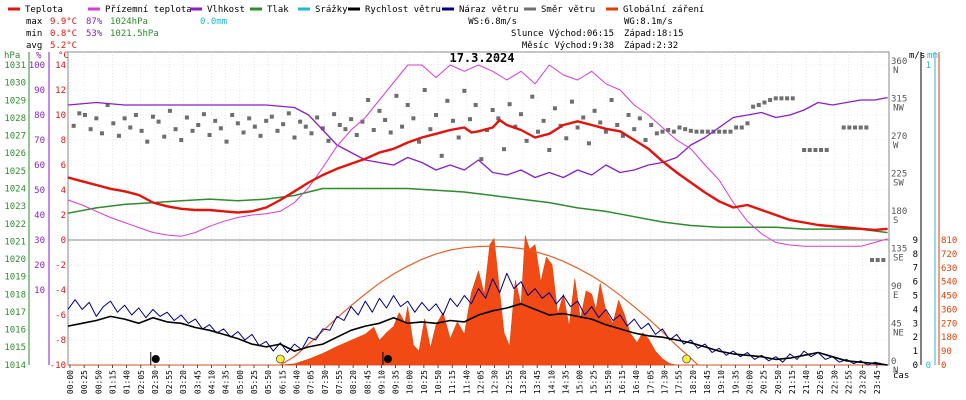 The height and width of the screenshot is (400, 966). What do you see at coordinates (367, 382) in the screenshot?
I see `x-tick-label: 08:45` at bounding box center [367, 382].